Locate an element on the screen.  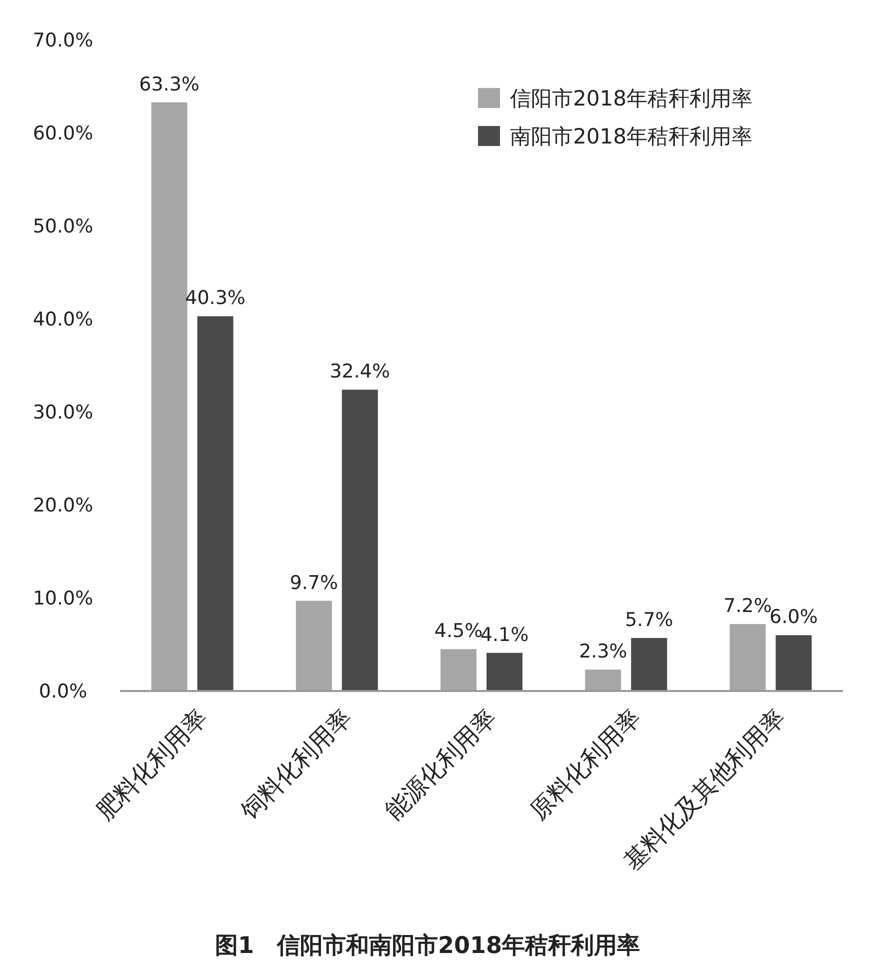
x-tick-label: 能源化利用率 is located at coordinates (441, 764).